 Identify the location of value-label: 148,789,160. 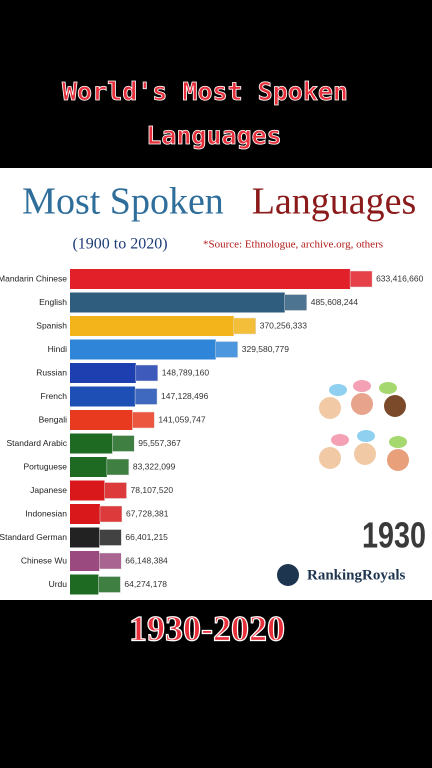
(186, 372).